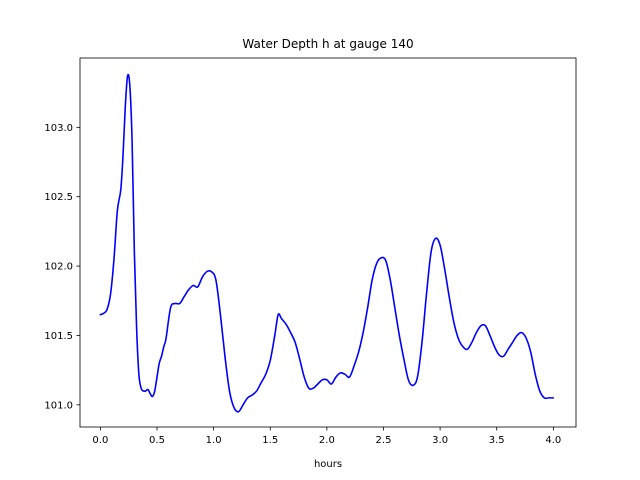  I want to click on x-tick-label: 3.5, so click(497, 440).